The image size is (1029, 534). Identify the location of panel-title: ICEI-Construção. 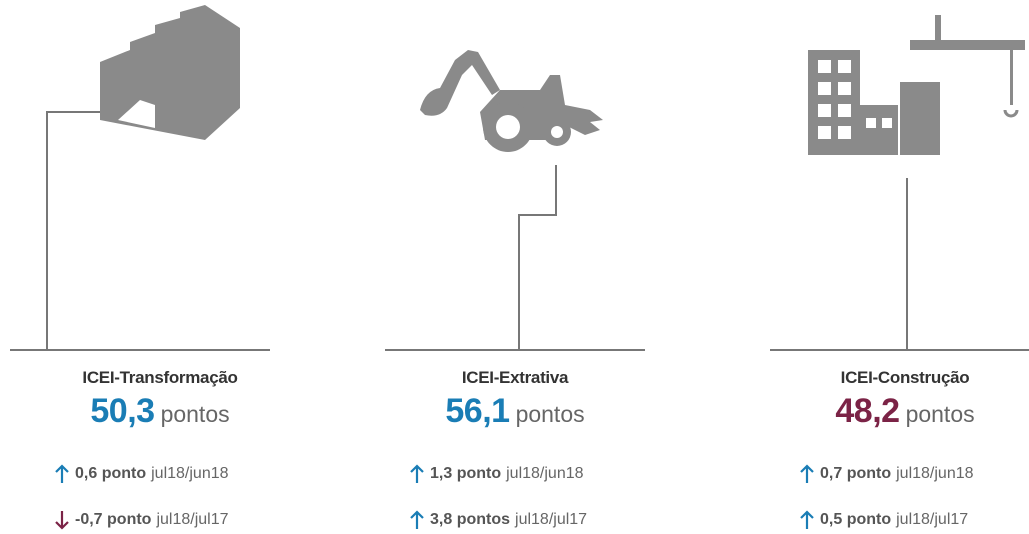
(905, 377).